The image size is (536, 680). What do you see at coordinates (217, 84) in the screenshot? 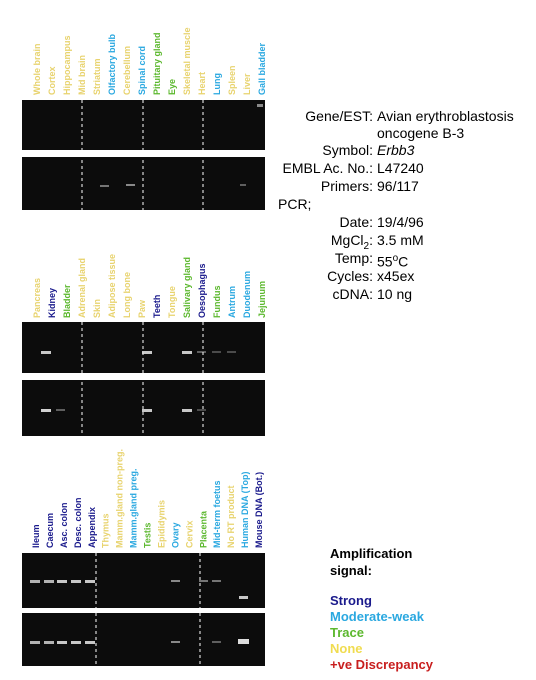
I see `lane-label: Lung` at bounding box center [217, 84].